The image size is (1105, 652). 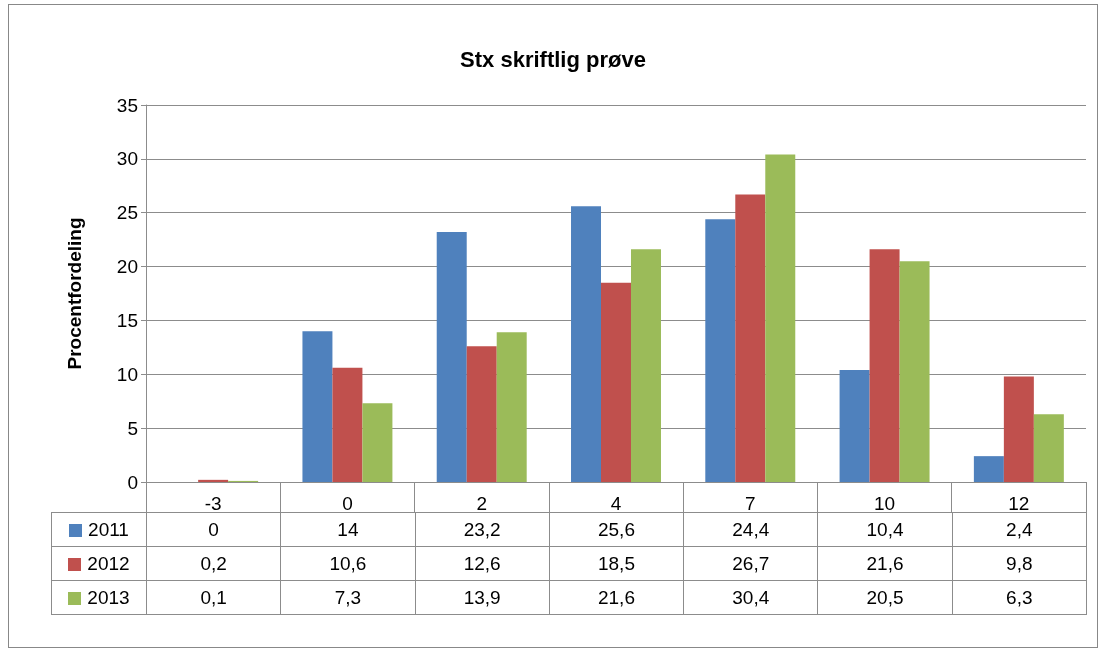 I want to click on y-tick-label: 30, so click(x=127, y=159).